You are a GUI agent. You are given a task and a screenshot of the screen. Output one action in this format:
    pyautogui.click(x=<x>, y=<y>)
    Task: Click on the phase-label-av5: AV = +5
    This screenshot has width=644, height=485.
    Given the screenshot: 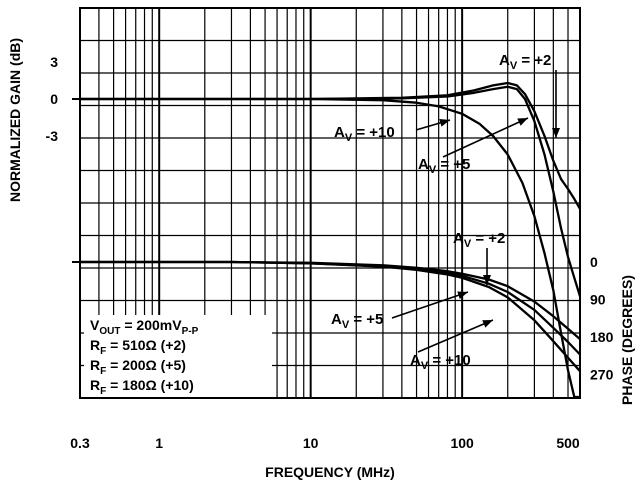 What is the action you would take?
    pyautogui.click(x=357, y=321)
    